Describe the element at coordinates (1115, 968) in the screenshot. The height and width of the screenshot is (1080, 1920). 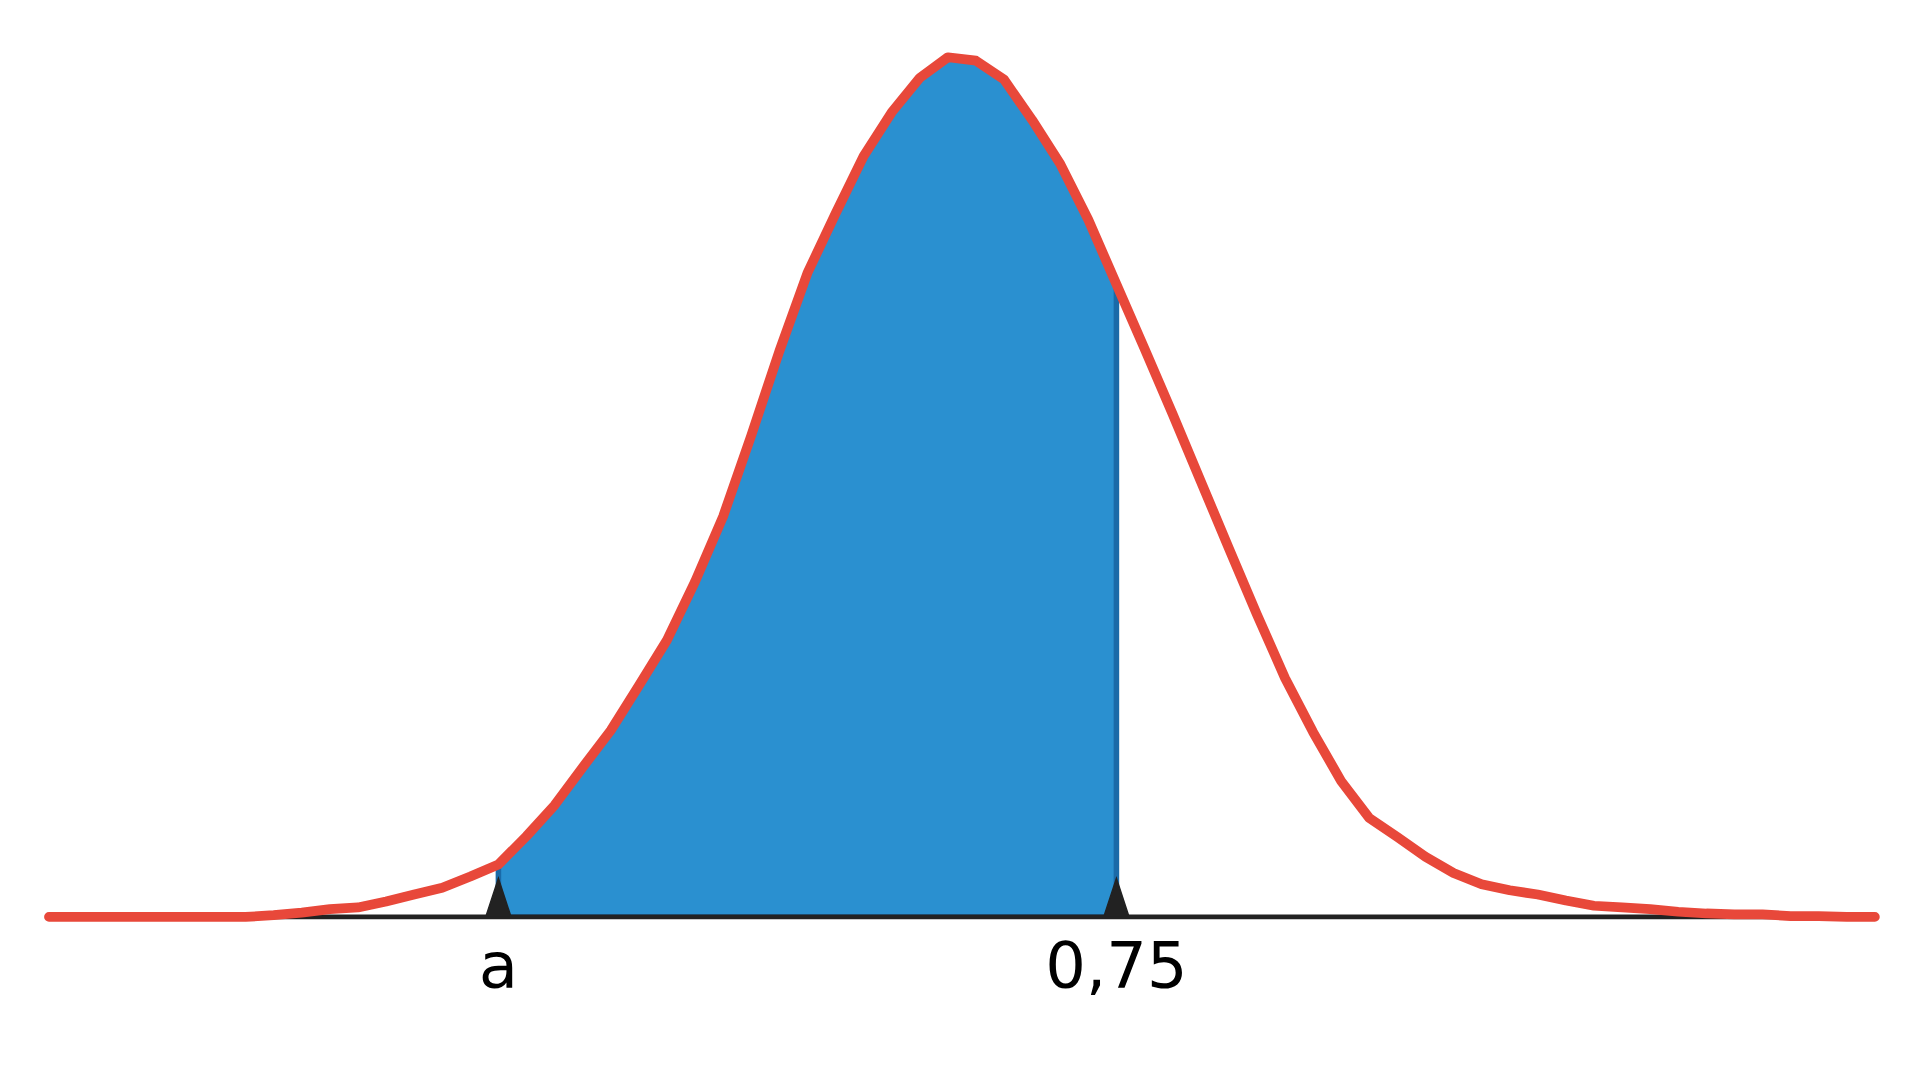
I see `x-tick-label: 0,75` at that location.